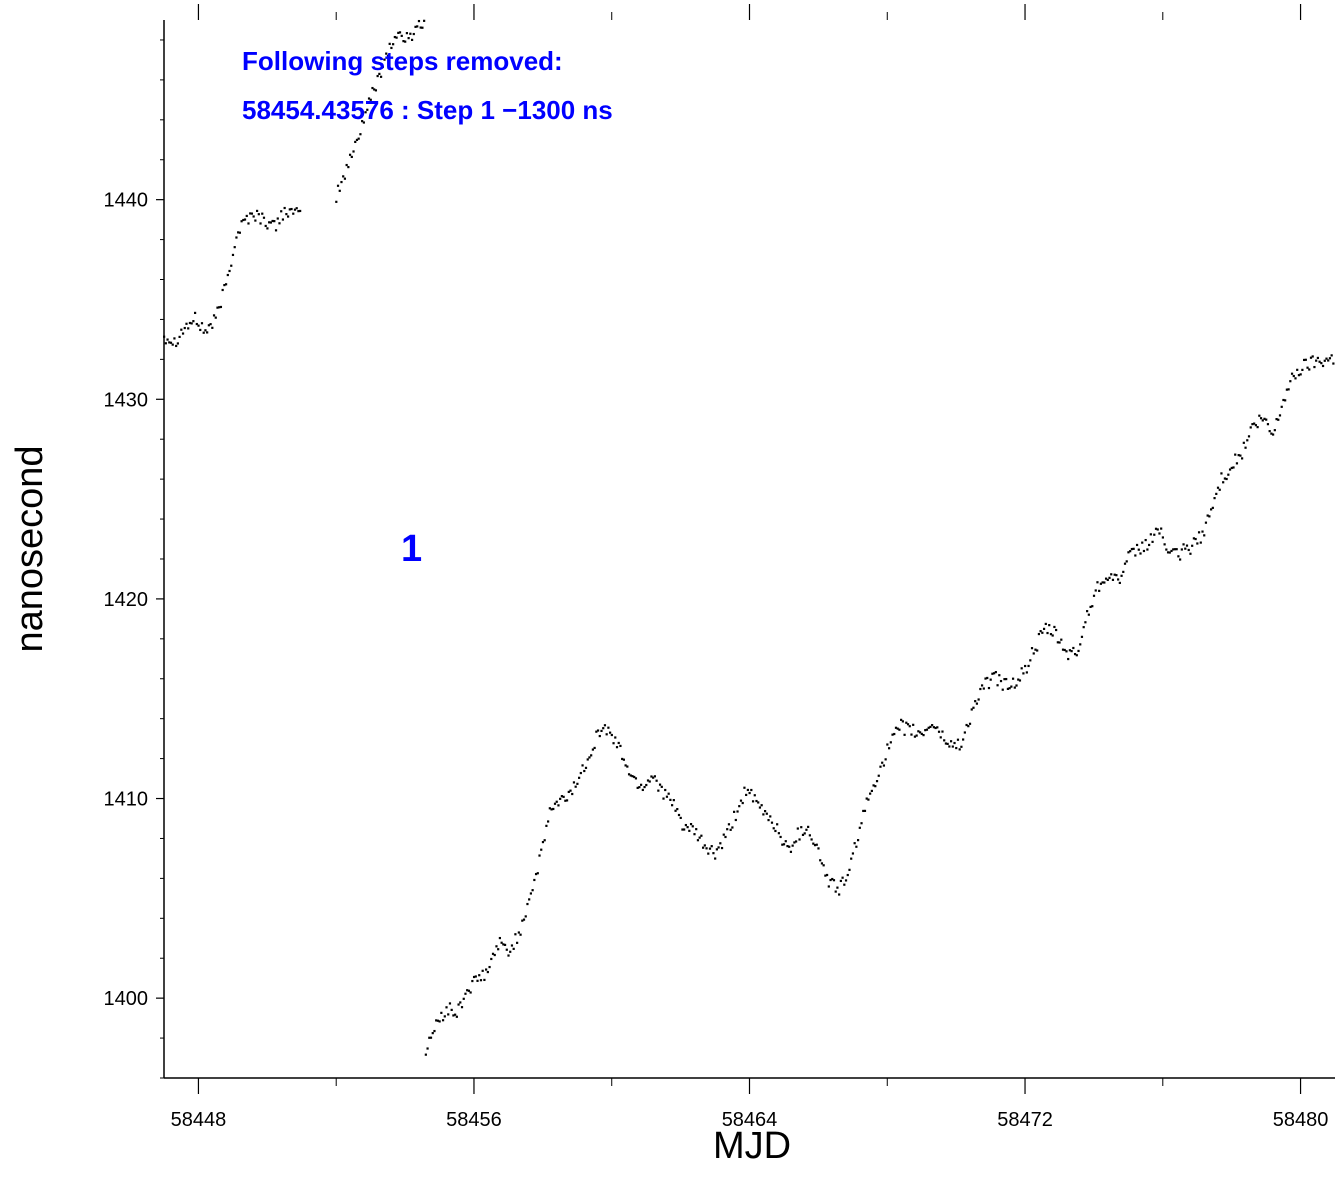  I want to click on x-axis-title: MJD, so click(752, 1146).